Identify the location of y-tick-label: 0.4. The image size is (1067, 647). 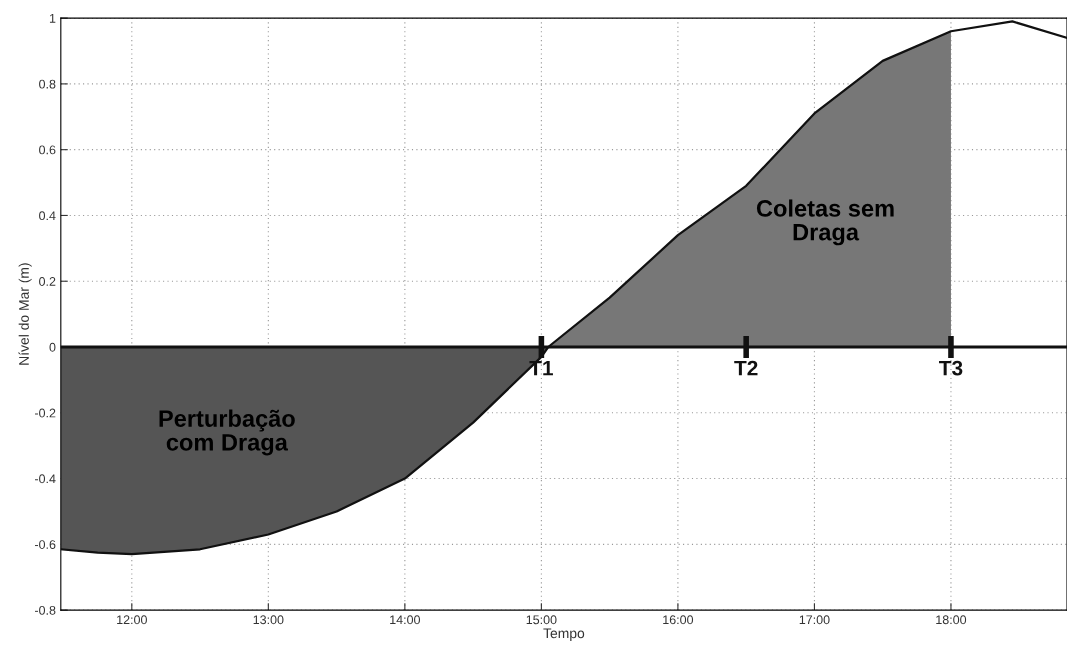
(47, 216).